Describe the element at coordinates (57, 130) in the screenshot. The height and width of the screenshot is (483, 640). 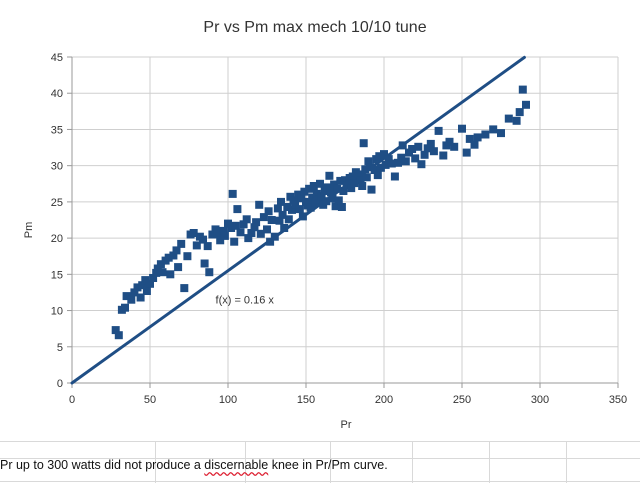
I see `y-tick-label: 35` at that location.